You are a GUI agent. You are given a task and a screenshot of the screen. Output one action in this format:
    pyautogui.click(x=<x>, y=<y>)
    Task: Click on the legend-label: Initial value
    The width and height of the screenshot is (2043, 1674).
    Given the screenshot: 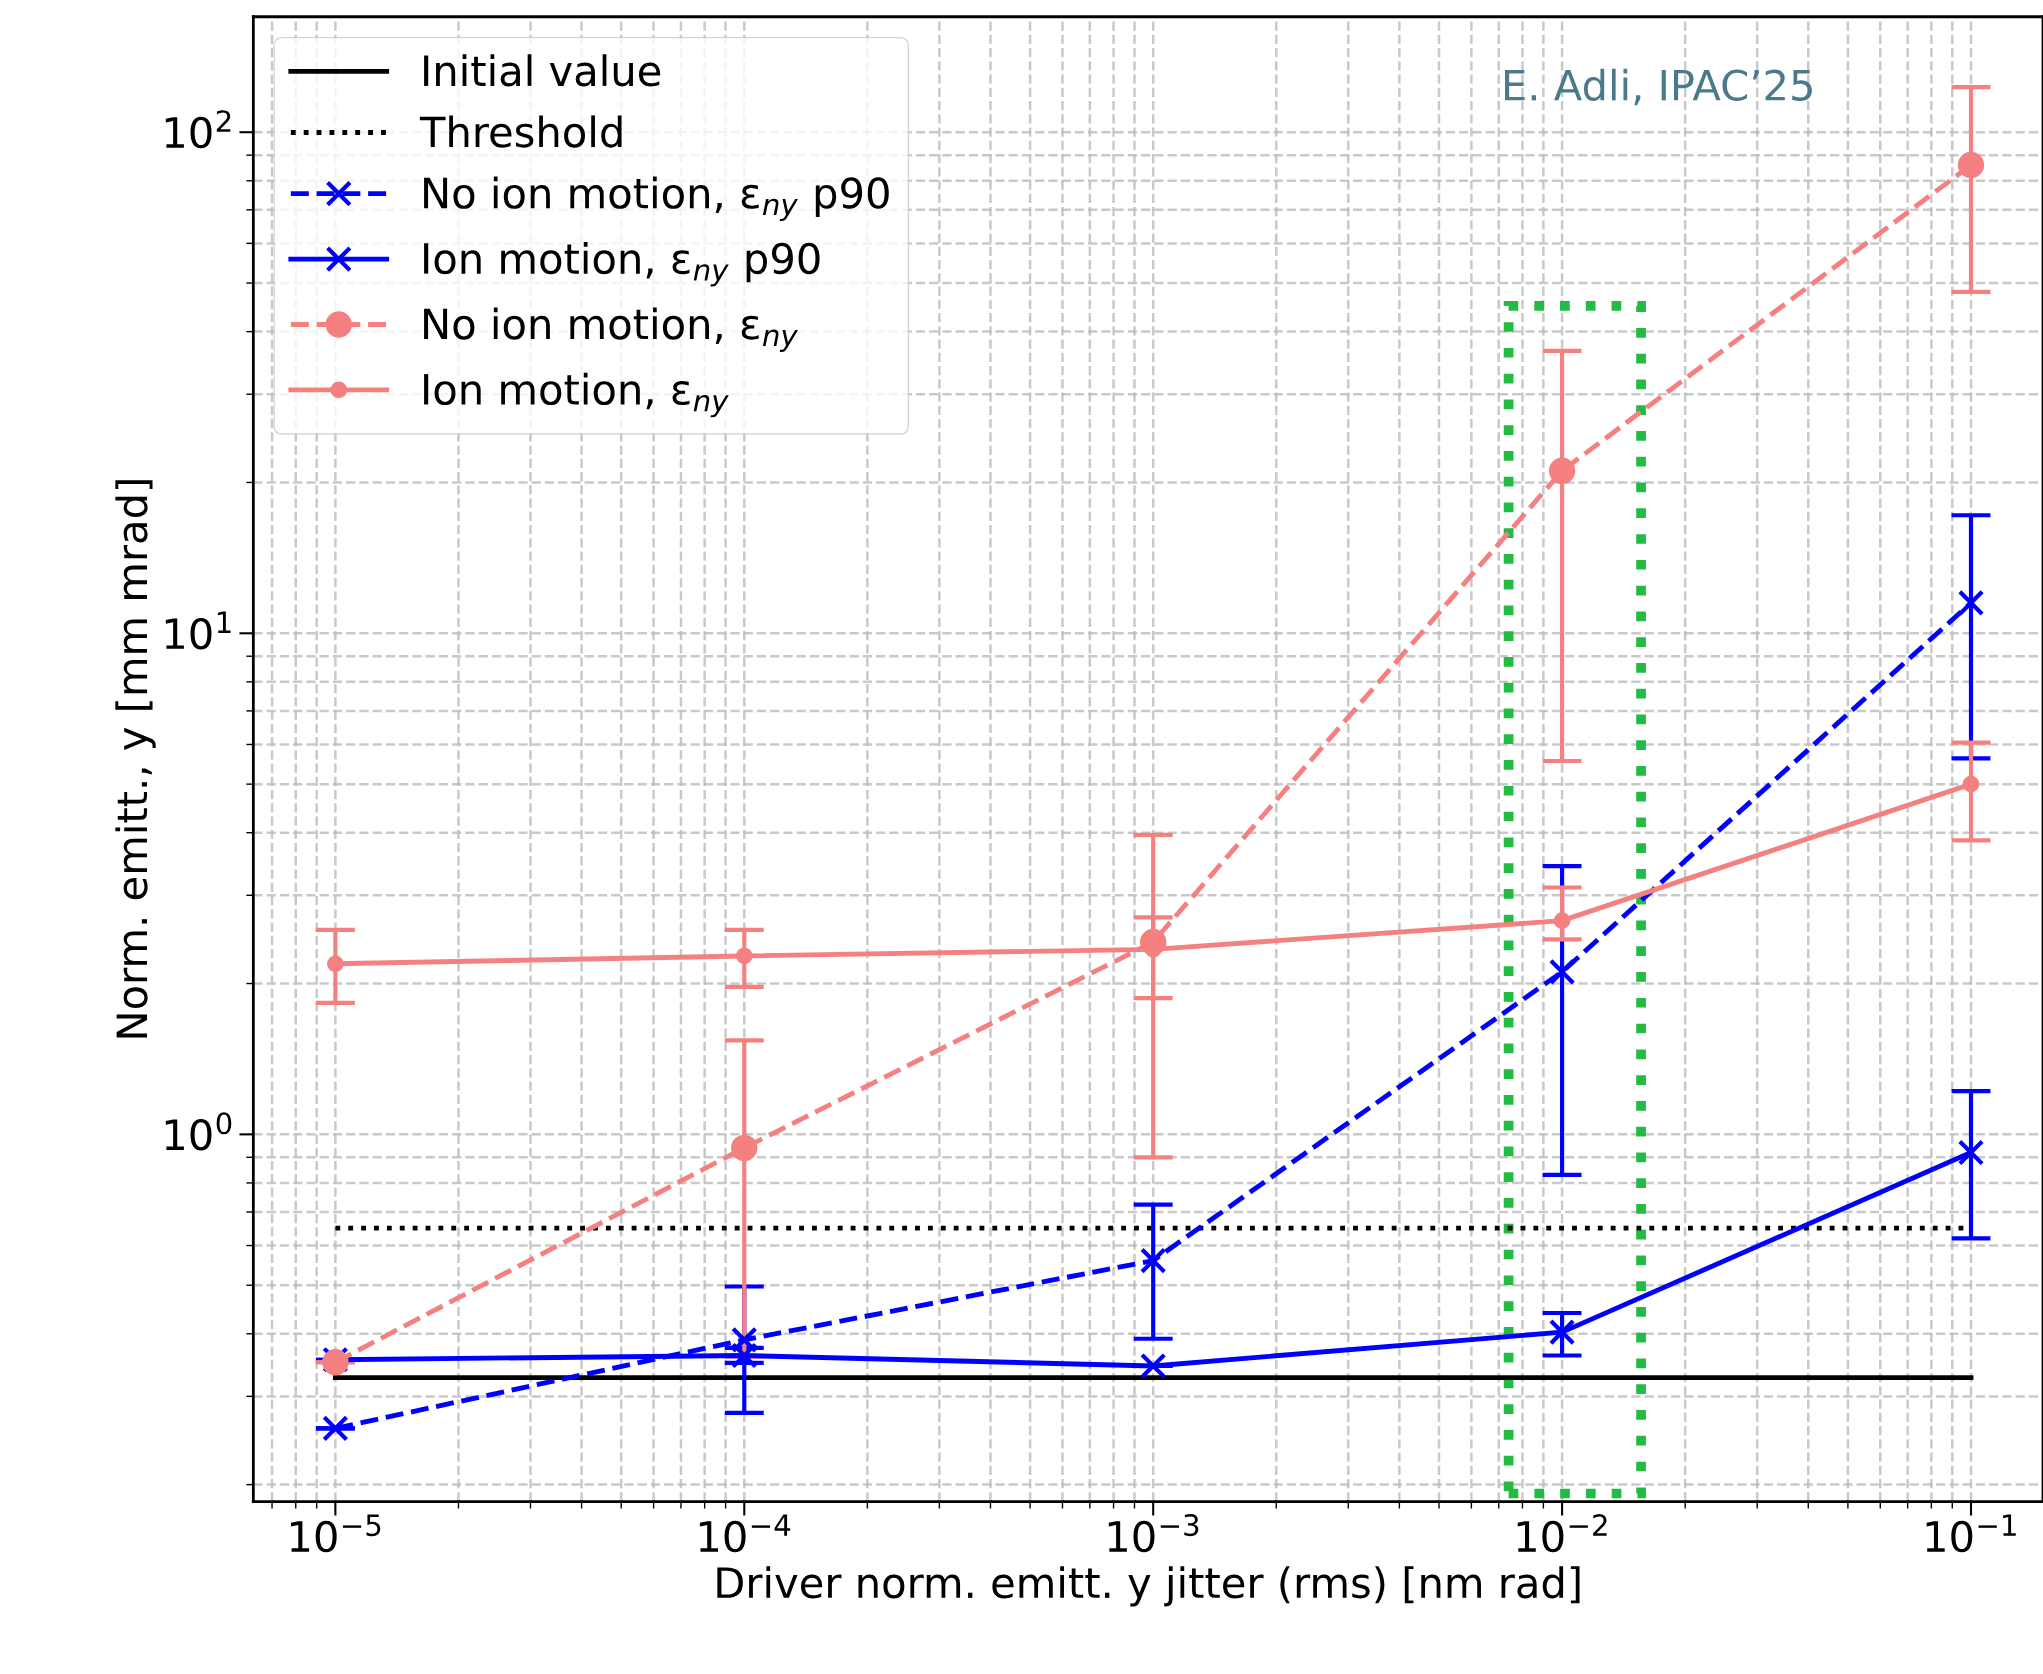 What is the action you would take?
    pyautogui.click(x=542, y=70)
    